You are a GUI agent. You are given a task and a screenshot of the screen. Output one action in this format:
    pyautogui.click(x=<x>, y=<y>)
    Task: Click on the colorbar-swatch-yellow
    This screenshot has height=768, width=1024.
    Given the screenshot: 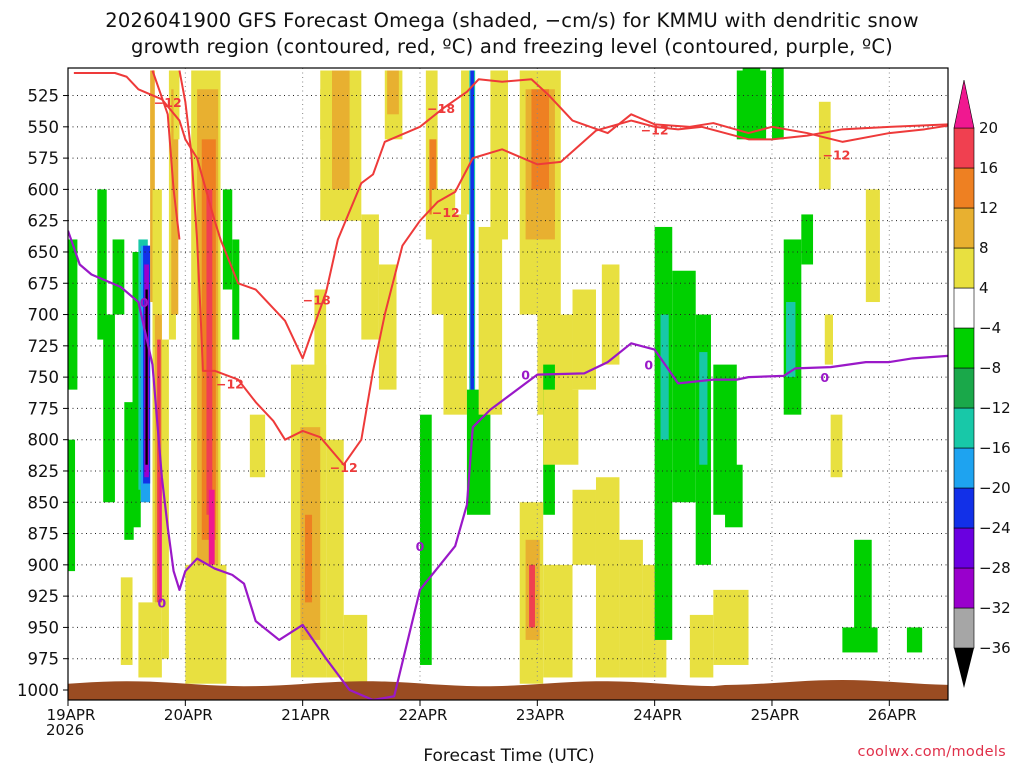 What is the action you would take?
    pyautogui.click(x=964, y=268)
    